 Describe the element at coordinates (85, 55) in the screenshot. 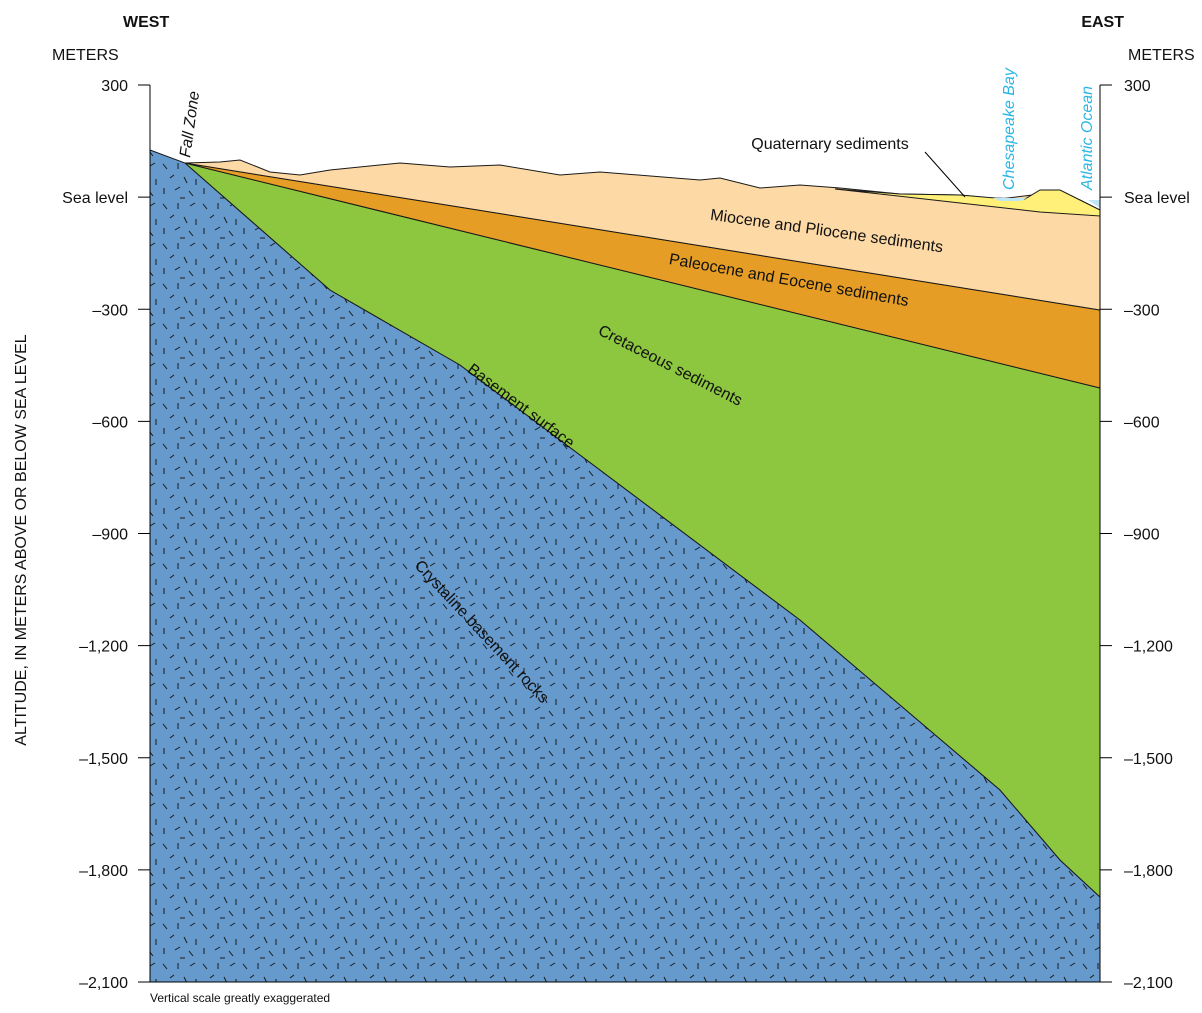

I see `left-unit: METERS` at that location.